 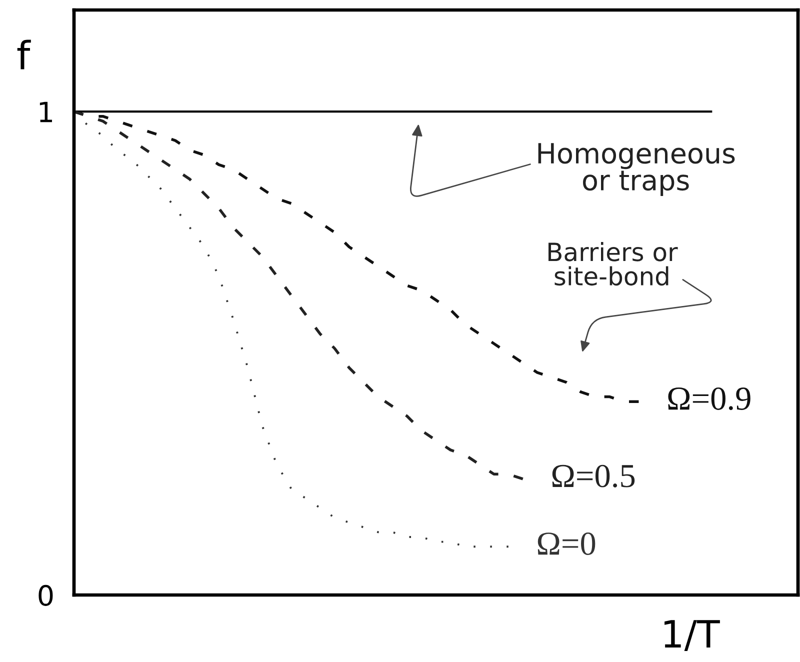 What do you see at coordinates (692, 635) in the screenshot?
I see `x-axis-title: 1/T` at bounding box center [692, 635].